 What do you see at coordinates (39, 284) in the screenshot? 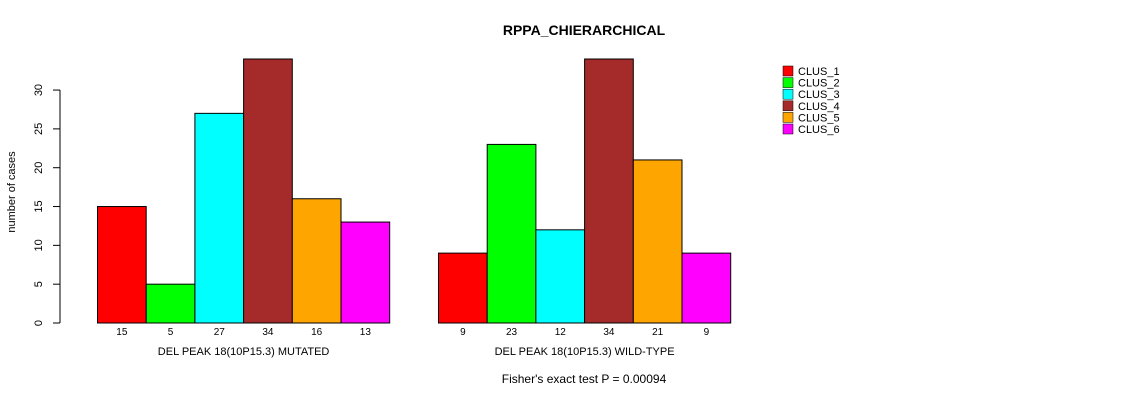
I see `y-tick-label: 5` at bounding box center [39, 284].